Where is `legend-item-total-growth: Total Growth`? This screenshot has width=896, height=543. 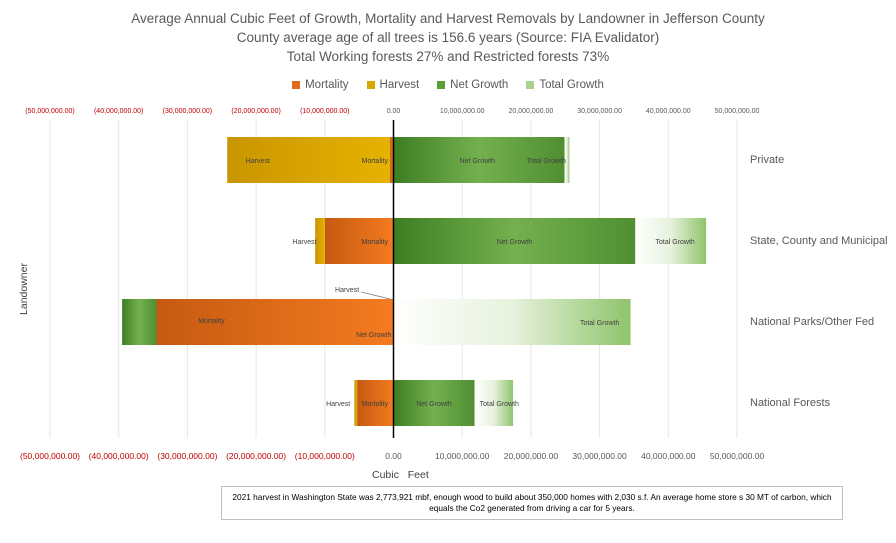
legend-item-total-growth: Total Growth is located at coordinates (565, 85).